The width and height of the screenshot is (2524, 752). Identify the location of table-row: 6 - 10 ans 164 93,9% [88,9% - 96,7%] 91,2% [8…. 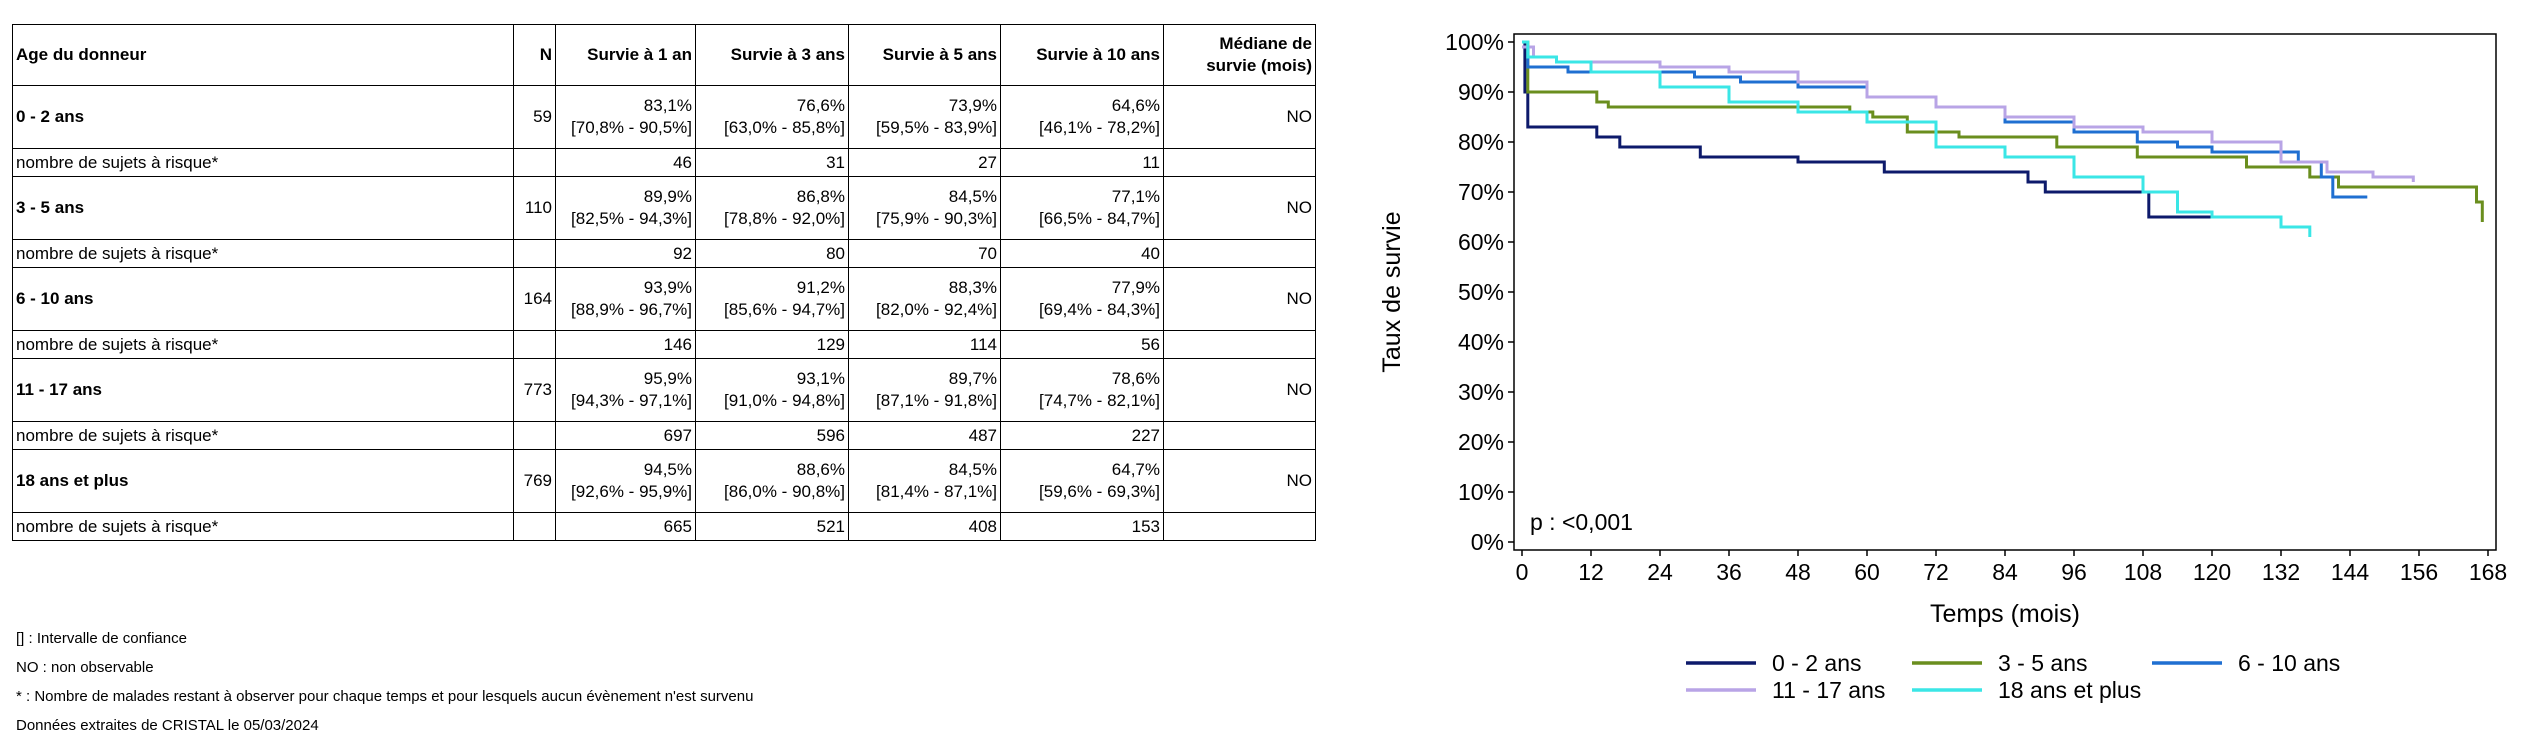
(664, 299).